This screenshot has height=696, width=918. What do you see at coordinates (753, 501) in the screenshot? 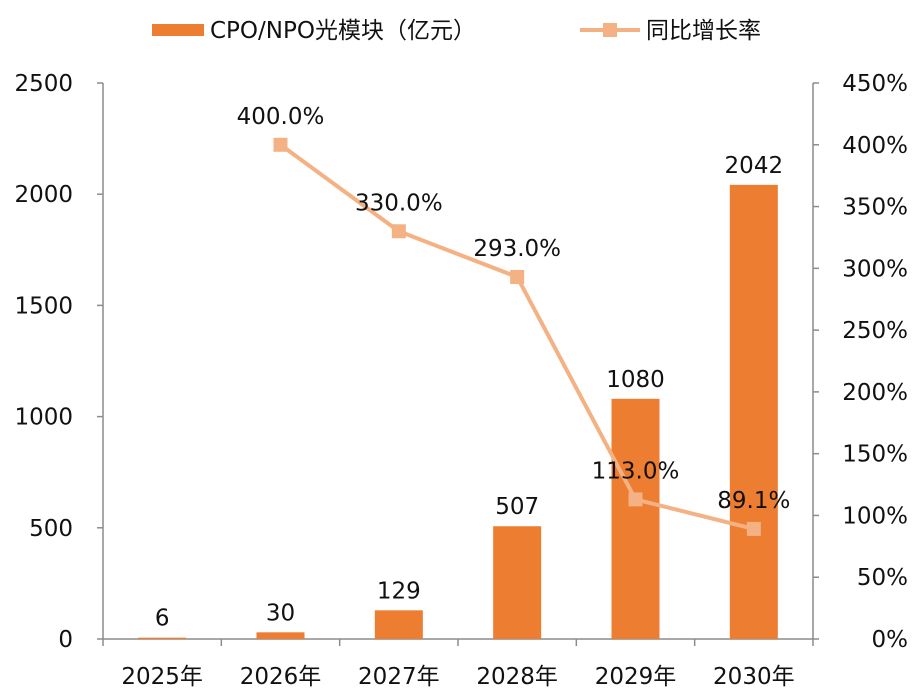
I see `growth-value-label: 89.1%` at bounding box center [753, 501].